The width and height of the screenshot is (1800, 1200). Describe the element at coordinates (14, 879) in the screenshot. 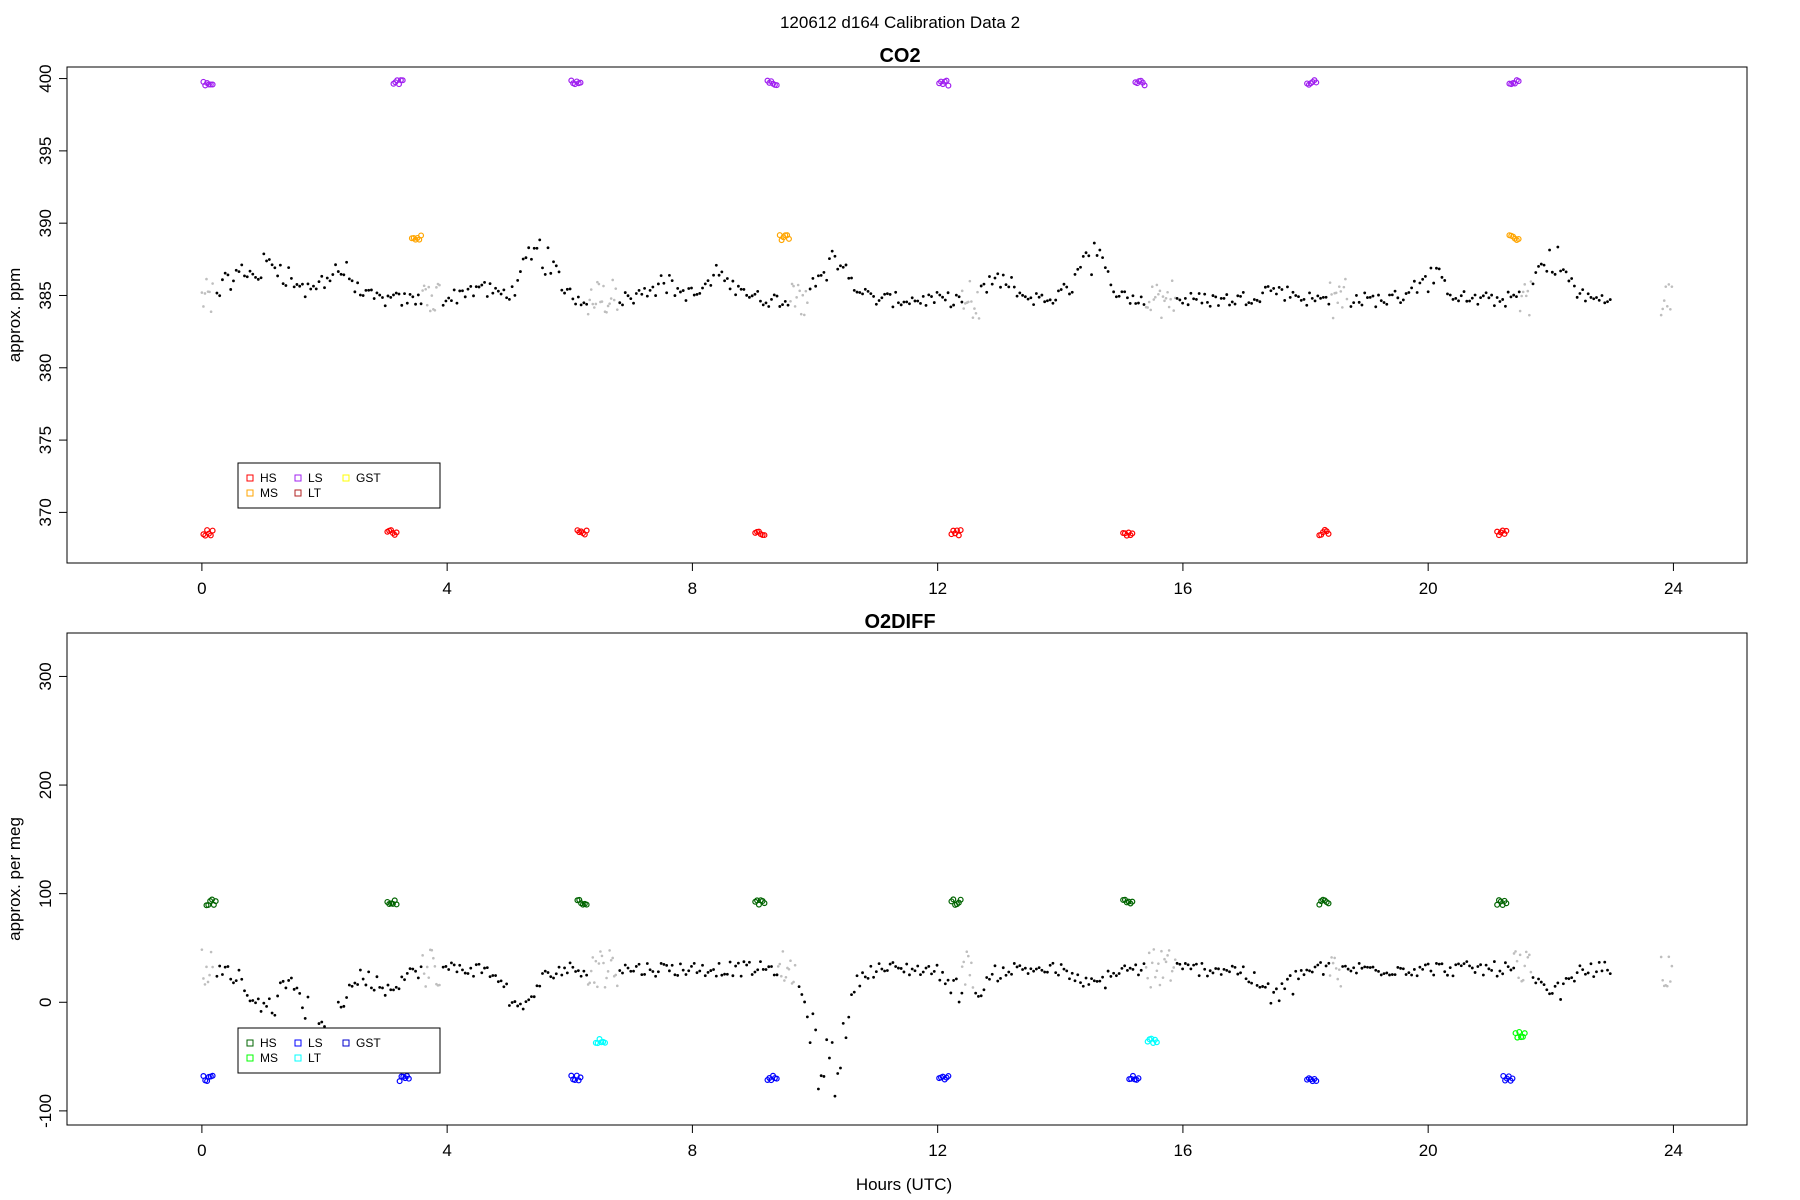

I see `o2diff-y-axis-label: approx. per meg` at that location.